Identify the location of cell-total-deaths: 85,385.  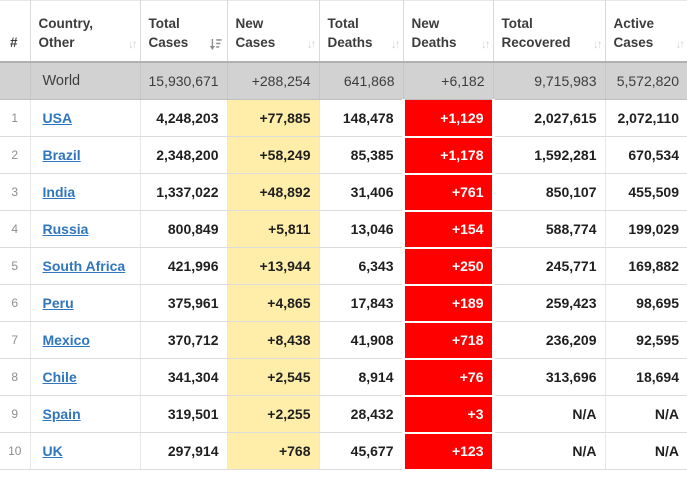
(360, 155).